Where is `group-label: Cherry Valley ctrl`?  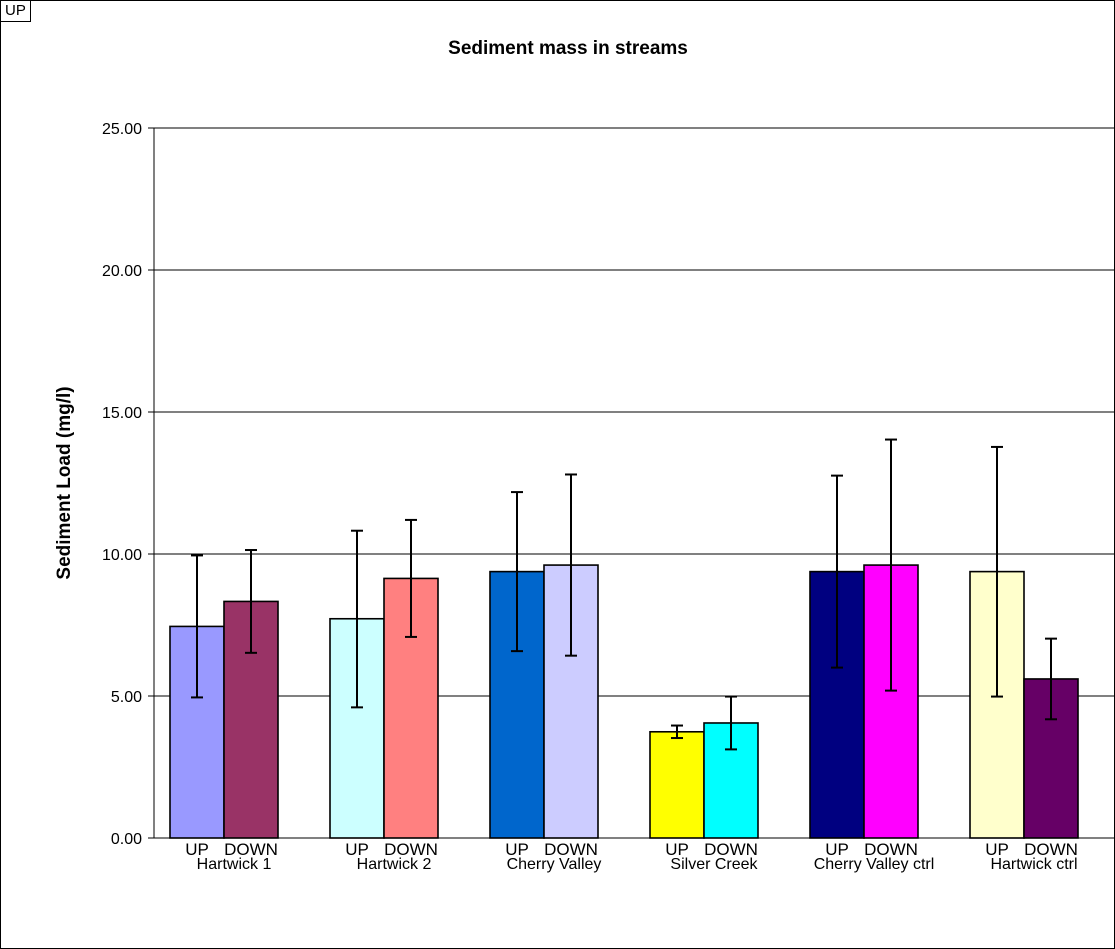
group-label: Cherry Valley ctrl is located at coordinates (874, 864).